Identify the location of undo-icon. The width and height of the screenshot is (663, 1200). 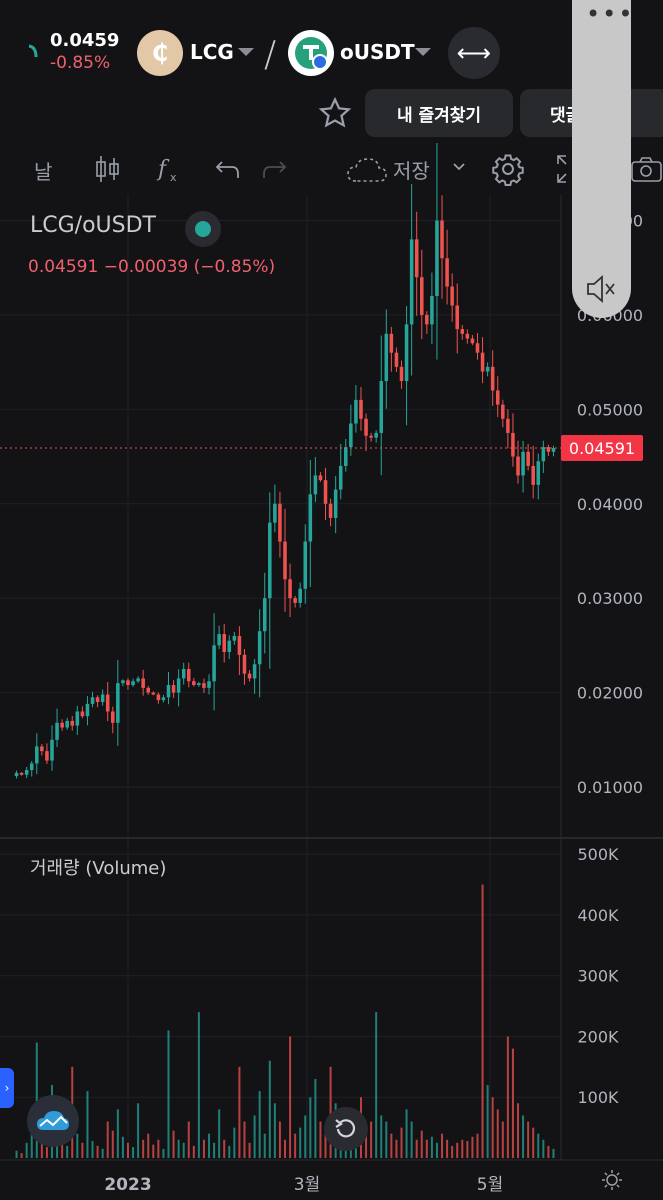
(228, 170).